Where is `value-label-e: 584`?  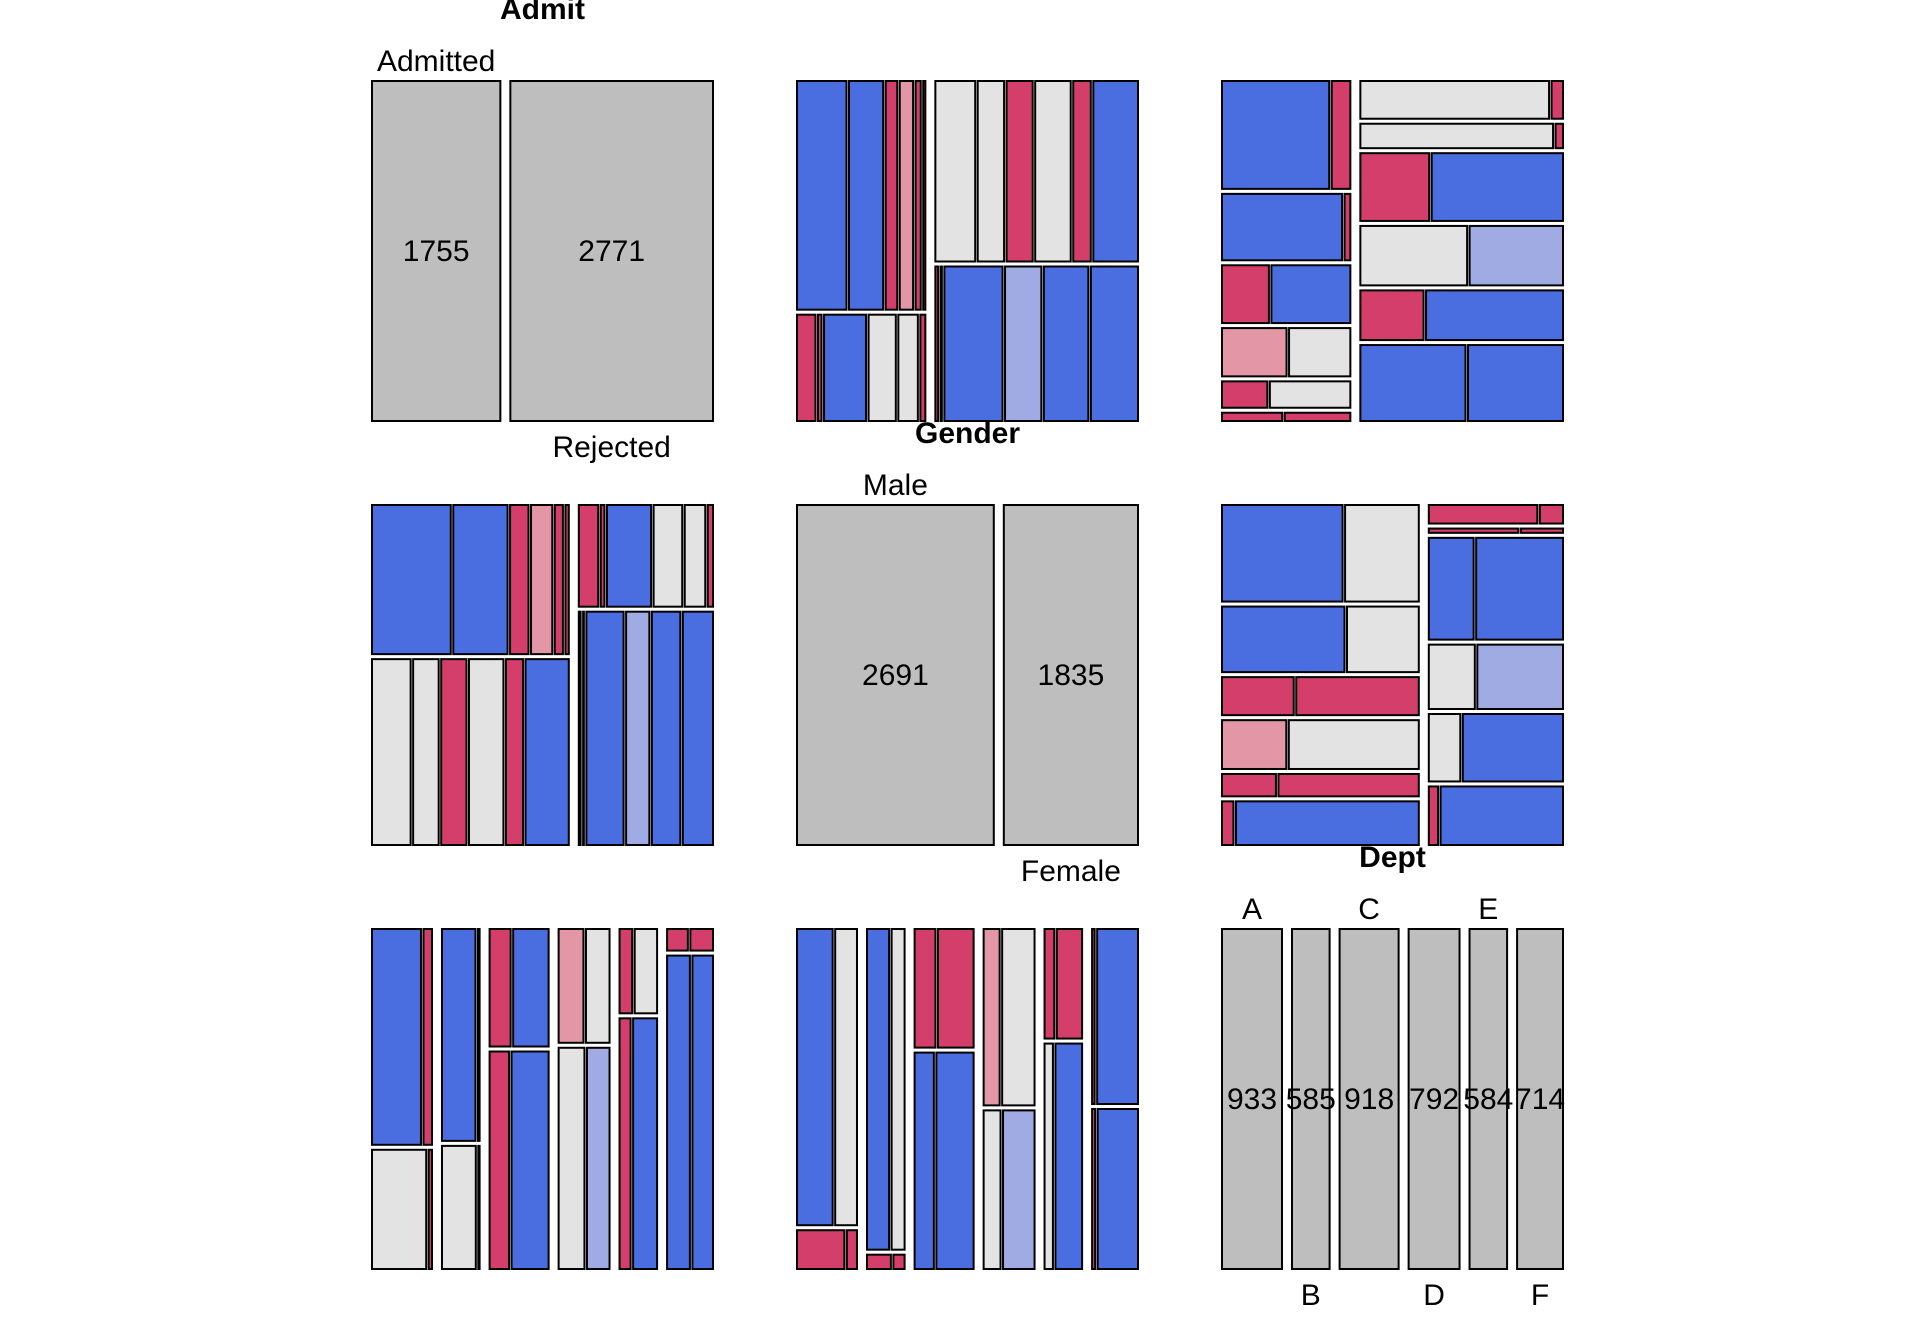
value-label-e: 584 is located at coordinates (1488, 1099).